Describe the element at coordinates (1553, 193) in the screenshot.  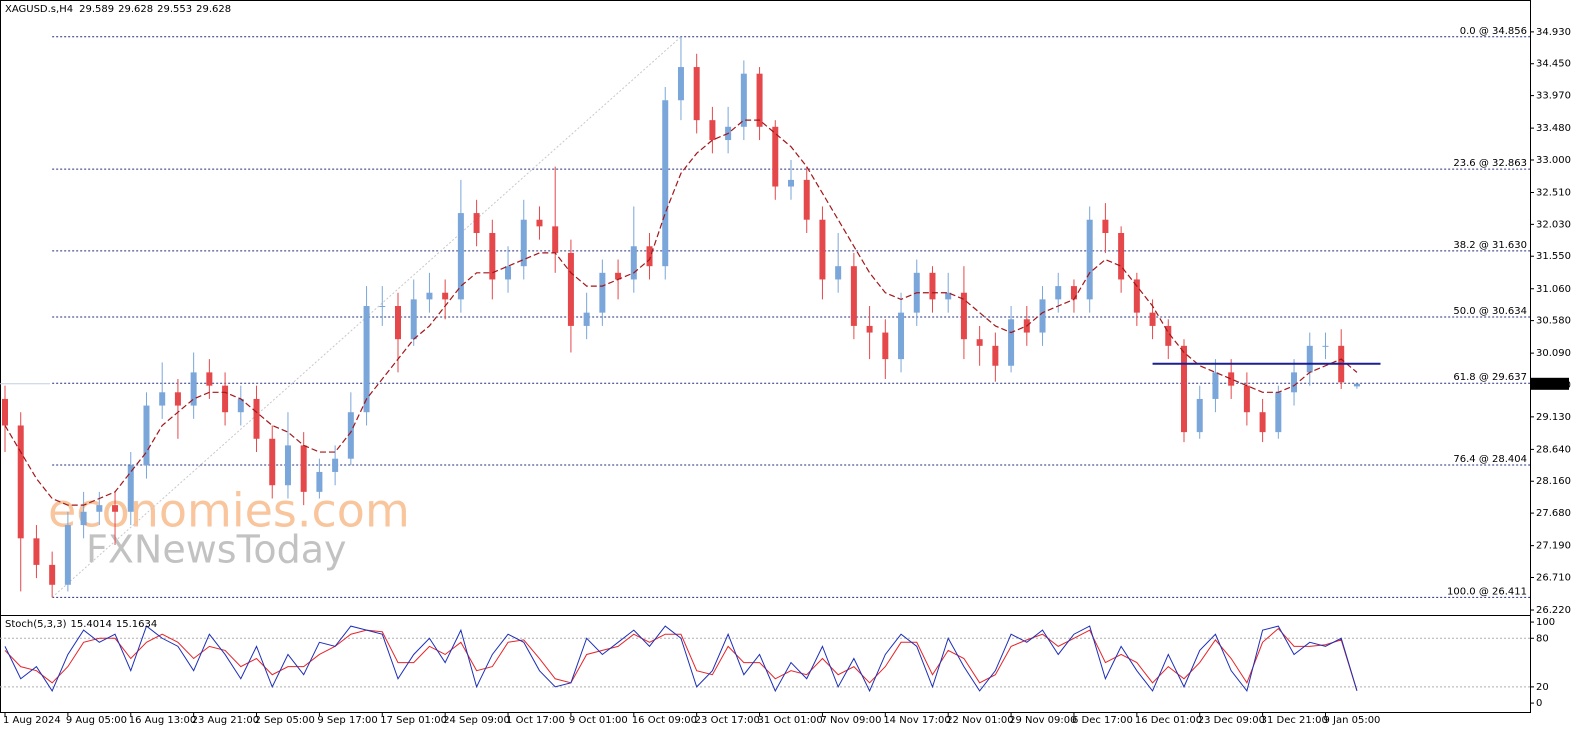
I see `y-tick-label: 32.510` at that location.